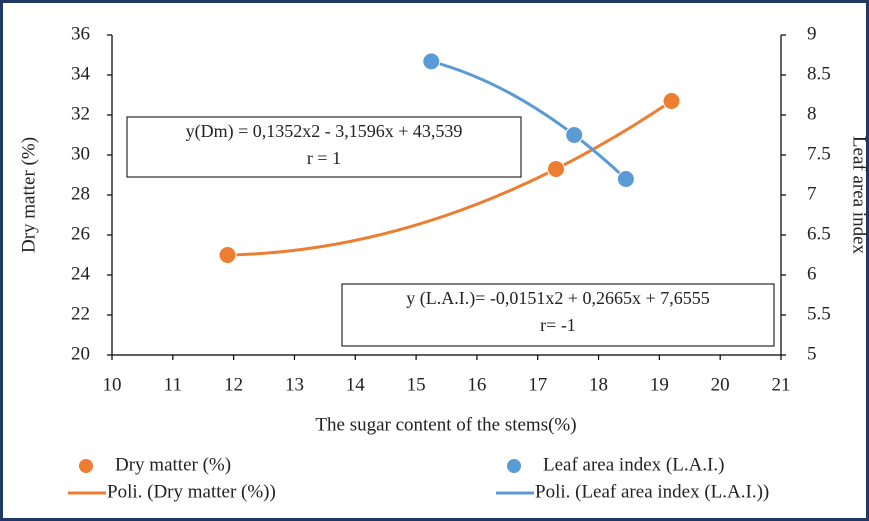 Image resolution: width=869 pixels, height=521 pixels. What do you see at coordinates (80, 33) in the screenshot?
I see `y-tick-label: 36` at bounding box center [80, 33].